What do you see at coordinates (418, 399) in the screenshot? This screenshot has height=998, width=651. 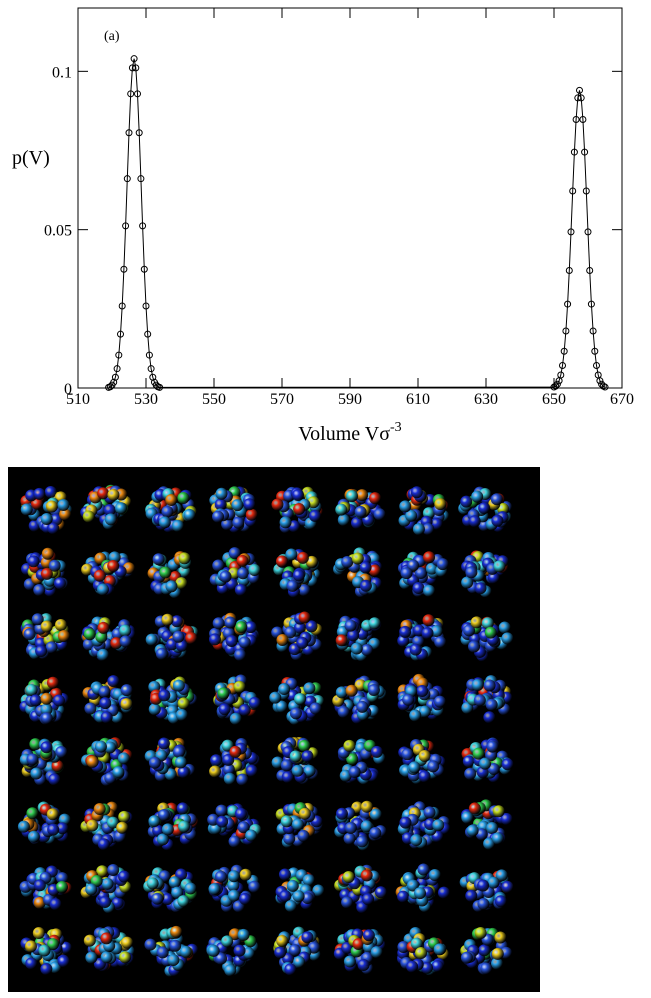 I see `x-tick-label: 610` at bounding box center [418, 399].